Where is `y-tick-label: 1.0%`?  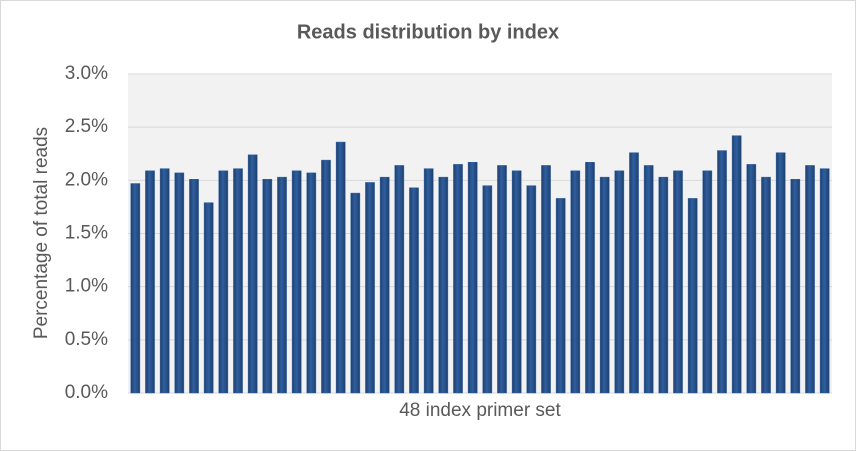
y-tick-label: 1.0% is located at coordinates (86, 286).